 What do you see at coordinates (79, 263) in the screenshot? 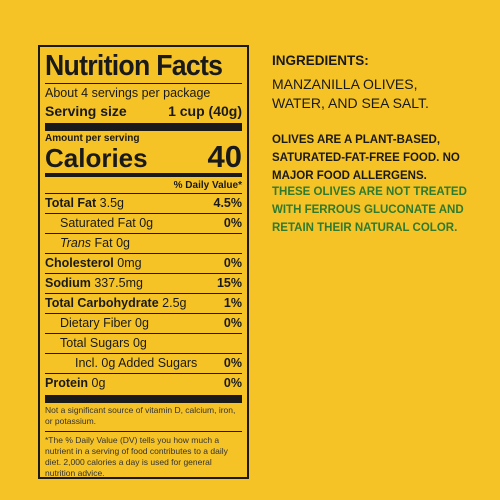
I see `nutrient-name: Cholesterol` at bounding box center [79, 263].